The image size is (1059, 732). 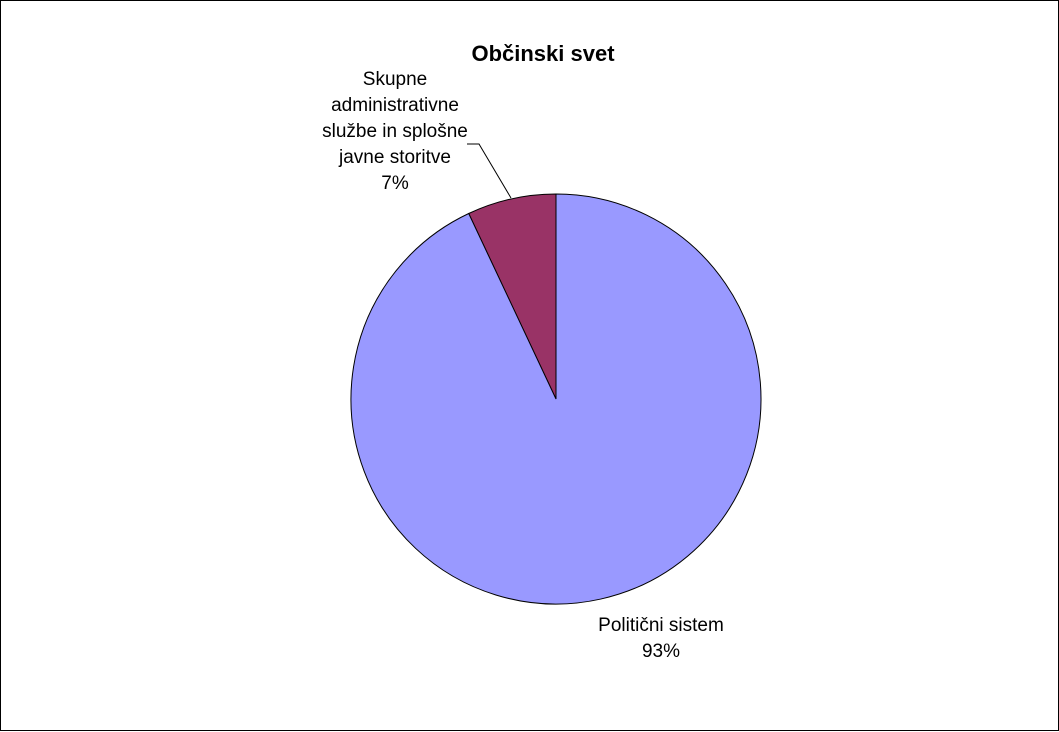 I want to click on slice-label-line: službe in splošne, so click(x=395, y=131).